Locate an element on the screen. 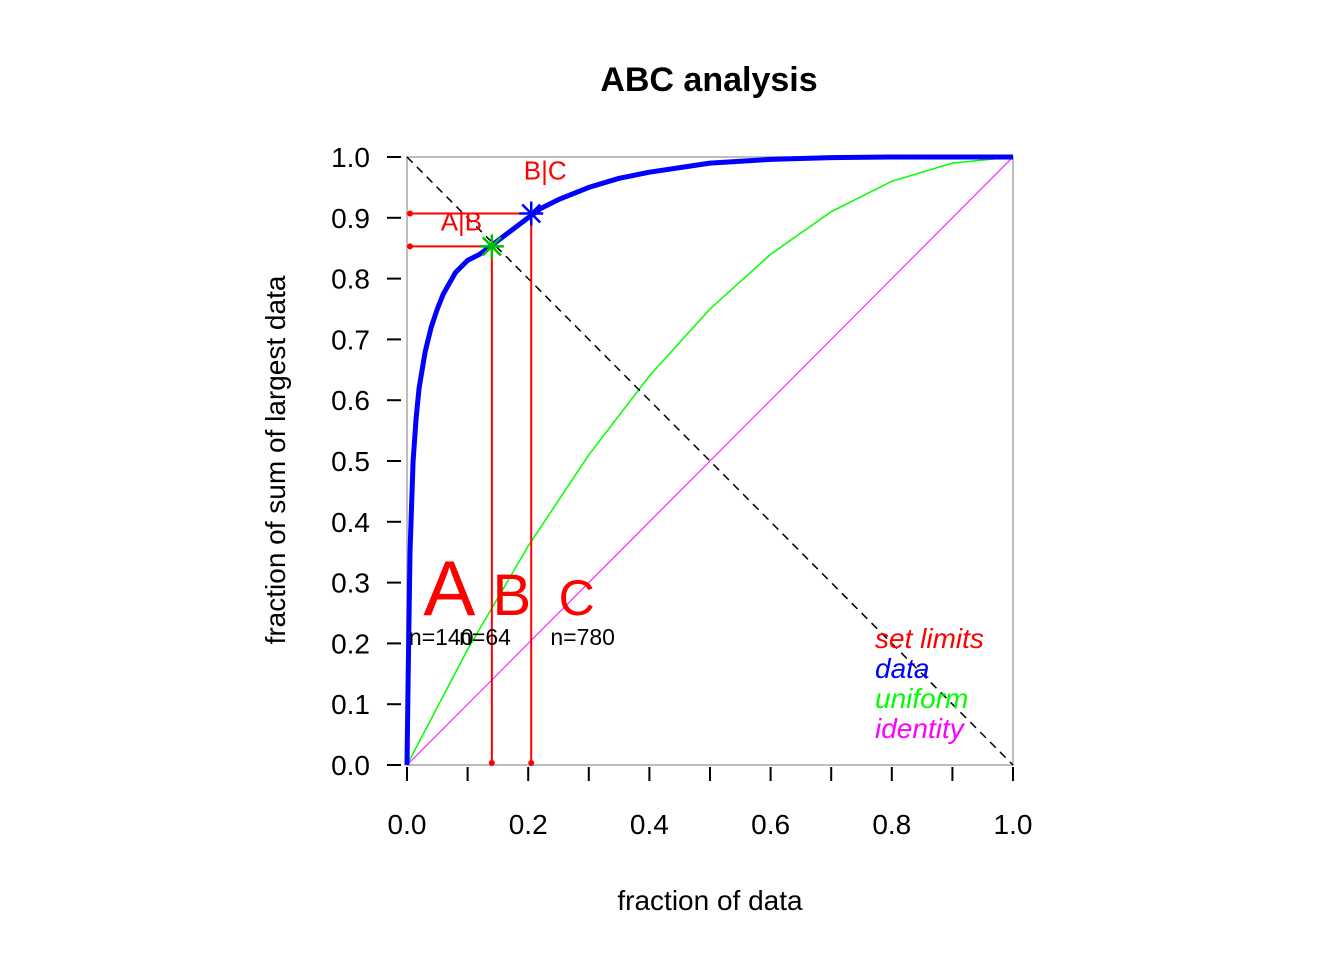  y-tick-label: 0.7 is located at coordinates (350, 339).